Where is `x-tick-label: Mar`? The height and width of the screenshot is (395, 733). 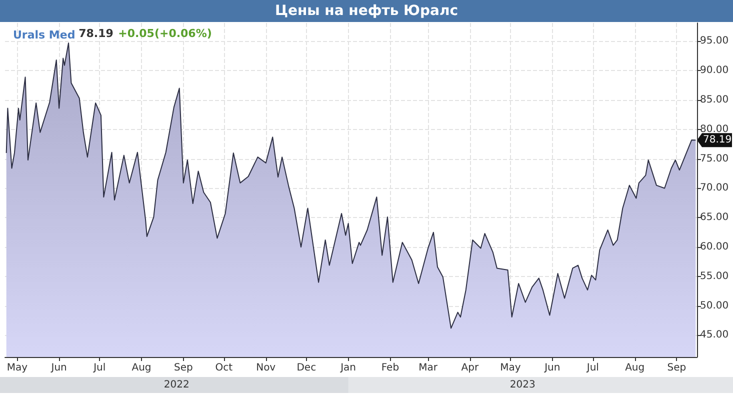
x-tick-label: Mar is located at coordinates (428, 368).